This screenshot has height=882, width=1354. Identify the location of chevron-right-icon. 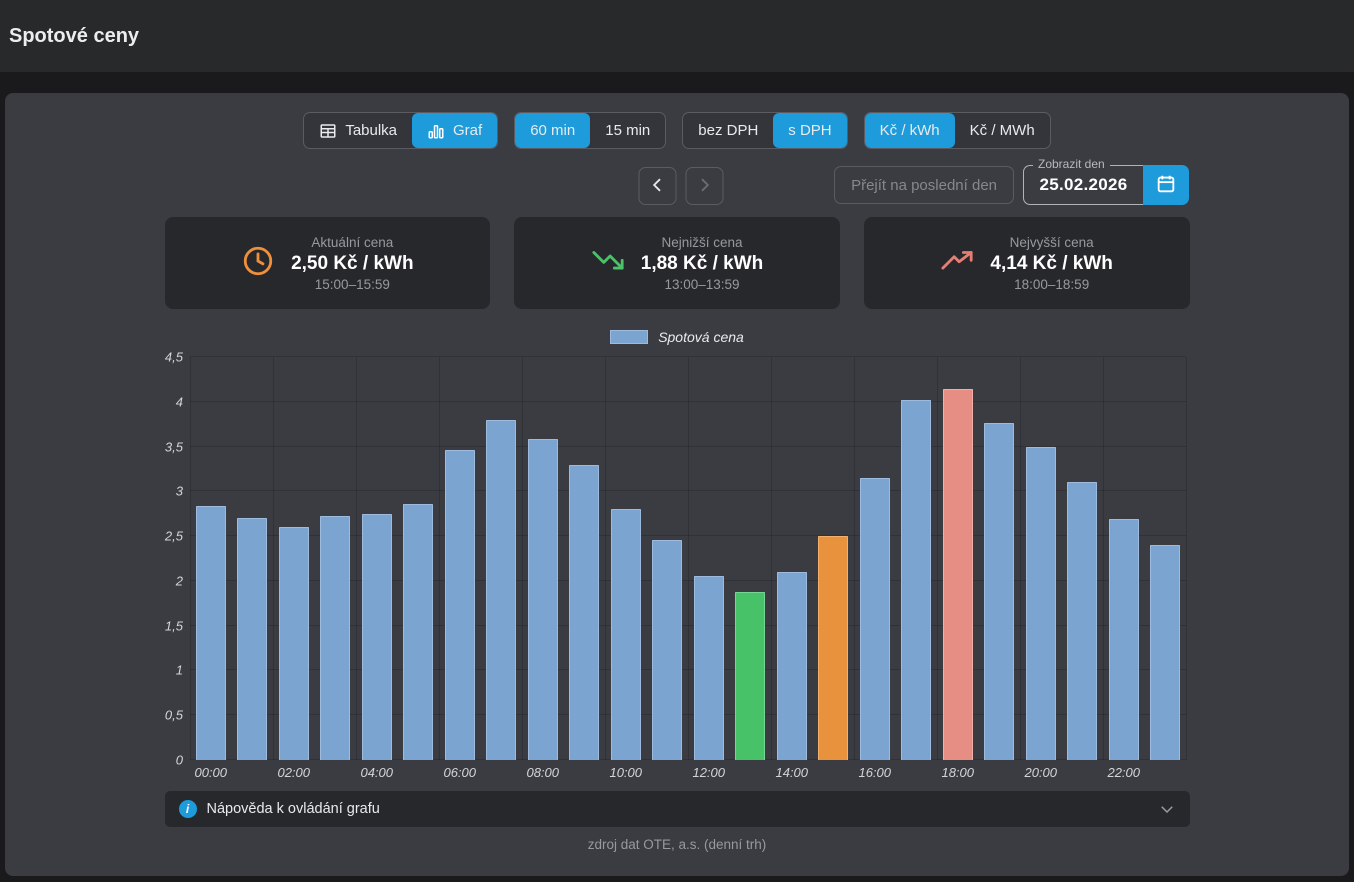
(705, 186).